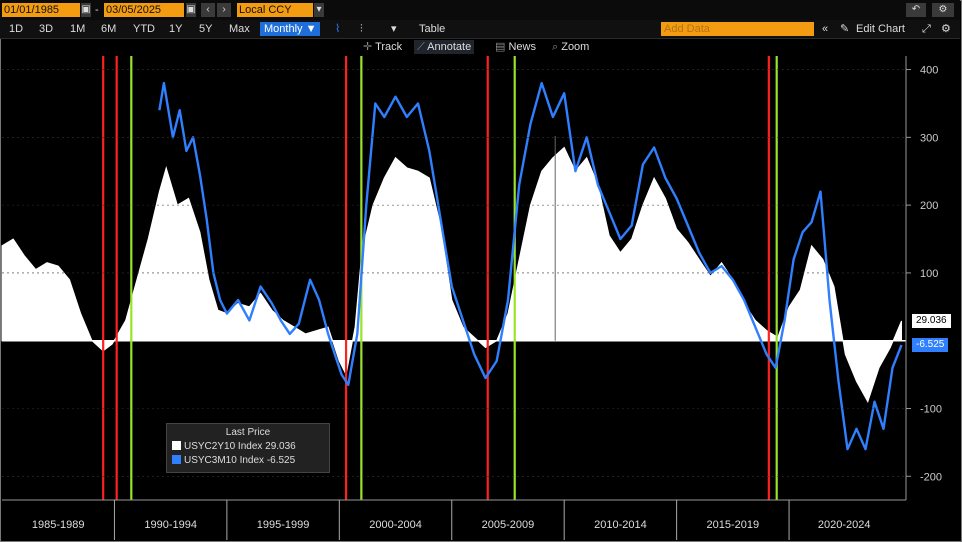  I want to click on frequency-select: Monthly ▼, so click(290, 29).